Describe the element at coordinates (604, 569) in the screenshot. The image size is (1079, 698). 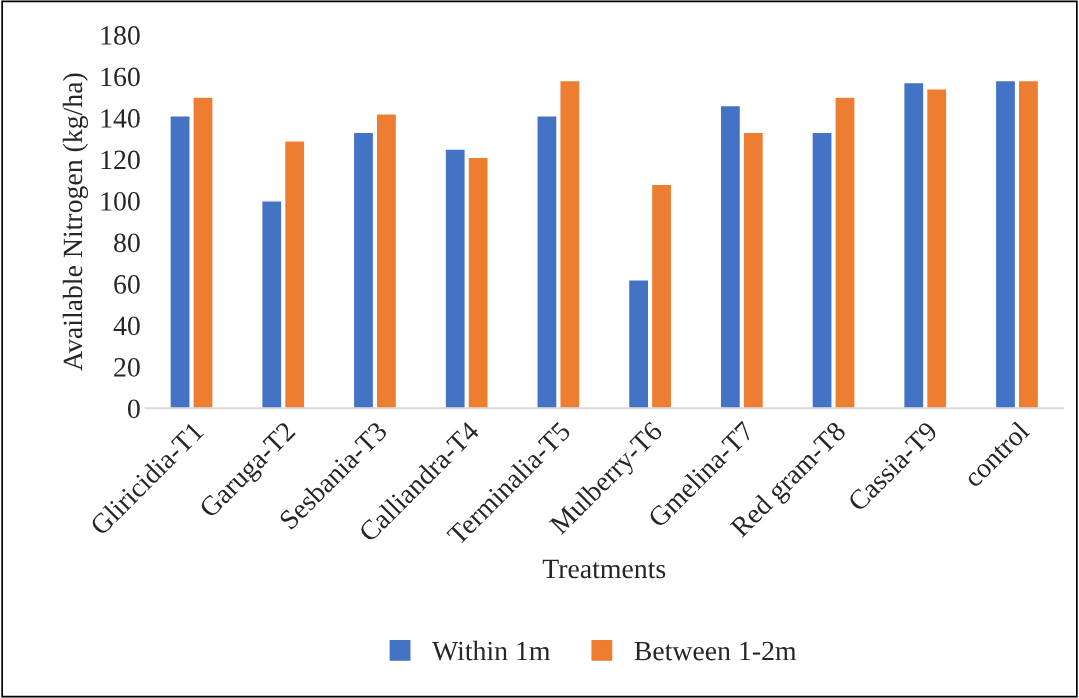
I see `x-axis-title: Treatments` at that location.